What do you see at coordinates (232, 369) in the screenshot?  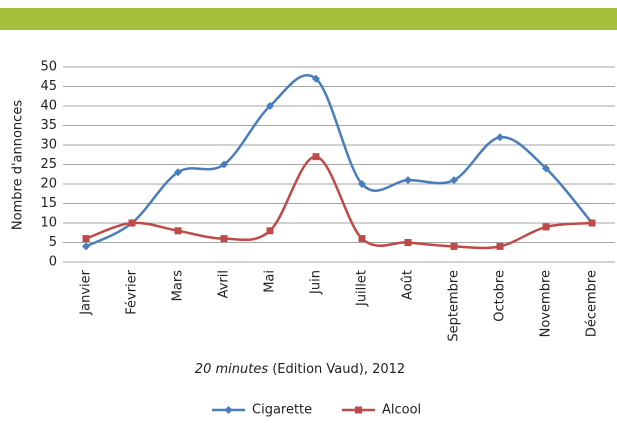 I see `source-italic: 20 minutes` at bounding box center [232, 369].